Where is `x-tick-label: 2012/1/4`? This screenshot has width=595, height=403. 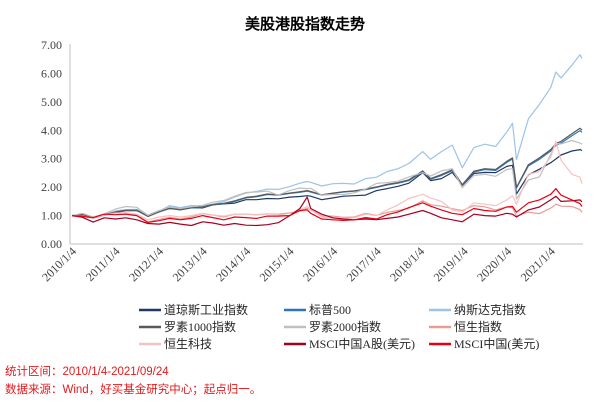
x-tick-label: 2012/1/4 is located at coordinates (146, 264).